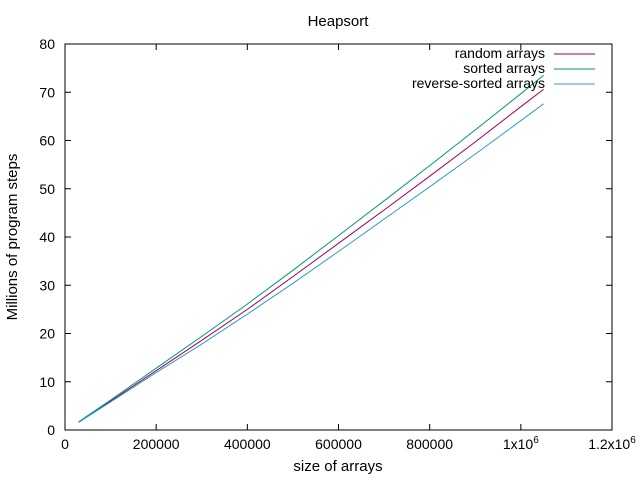  What do you see at coordinates (47, 189) in the screenshot?
I see `y-tick-label: 50` at bounding box center [47, 189].